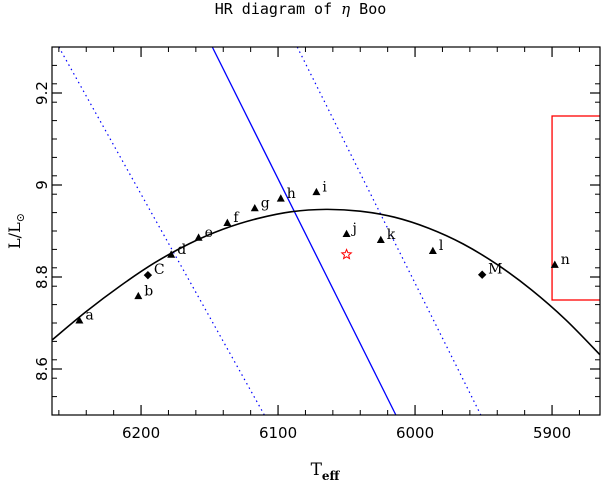 The width and height of the screenshot is (601, 482). Describe the element at coordinates (181, 250) in the screenshot. I see `model-label-d: d` at that location.